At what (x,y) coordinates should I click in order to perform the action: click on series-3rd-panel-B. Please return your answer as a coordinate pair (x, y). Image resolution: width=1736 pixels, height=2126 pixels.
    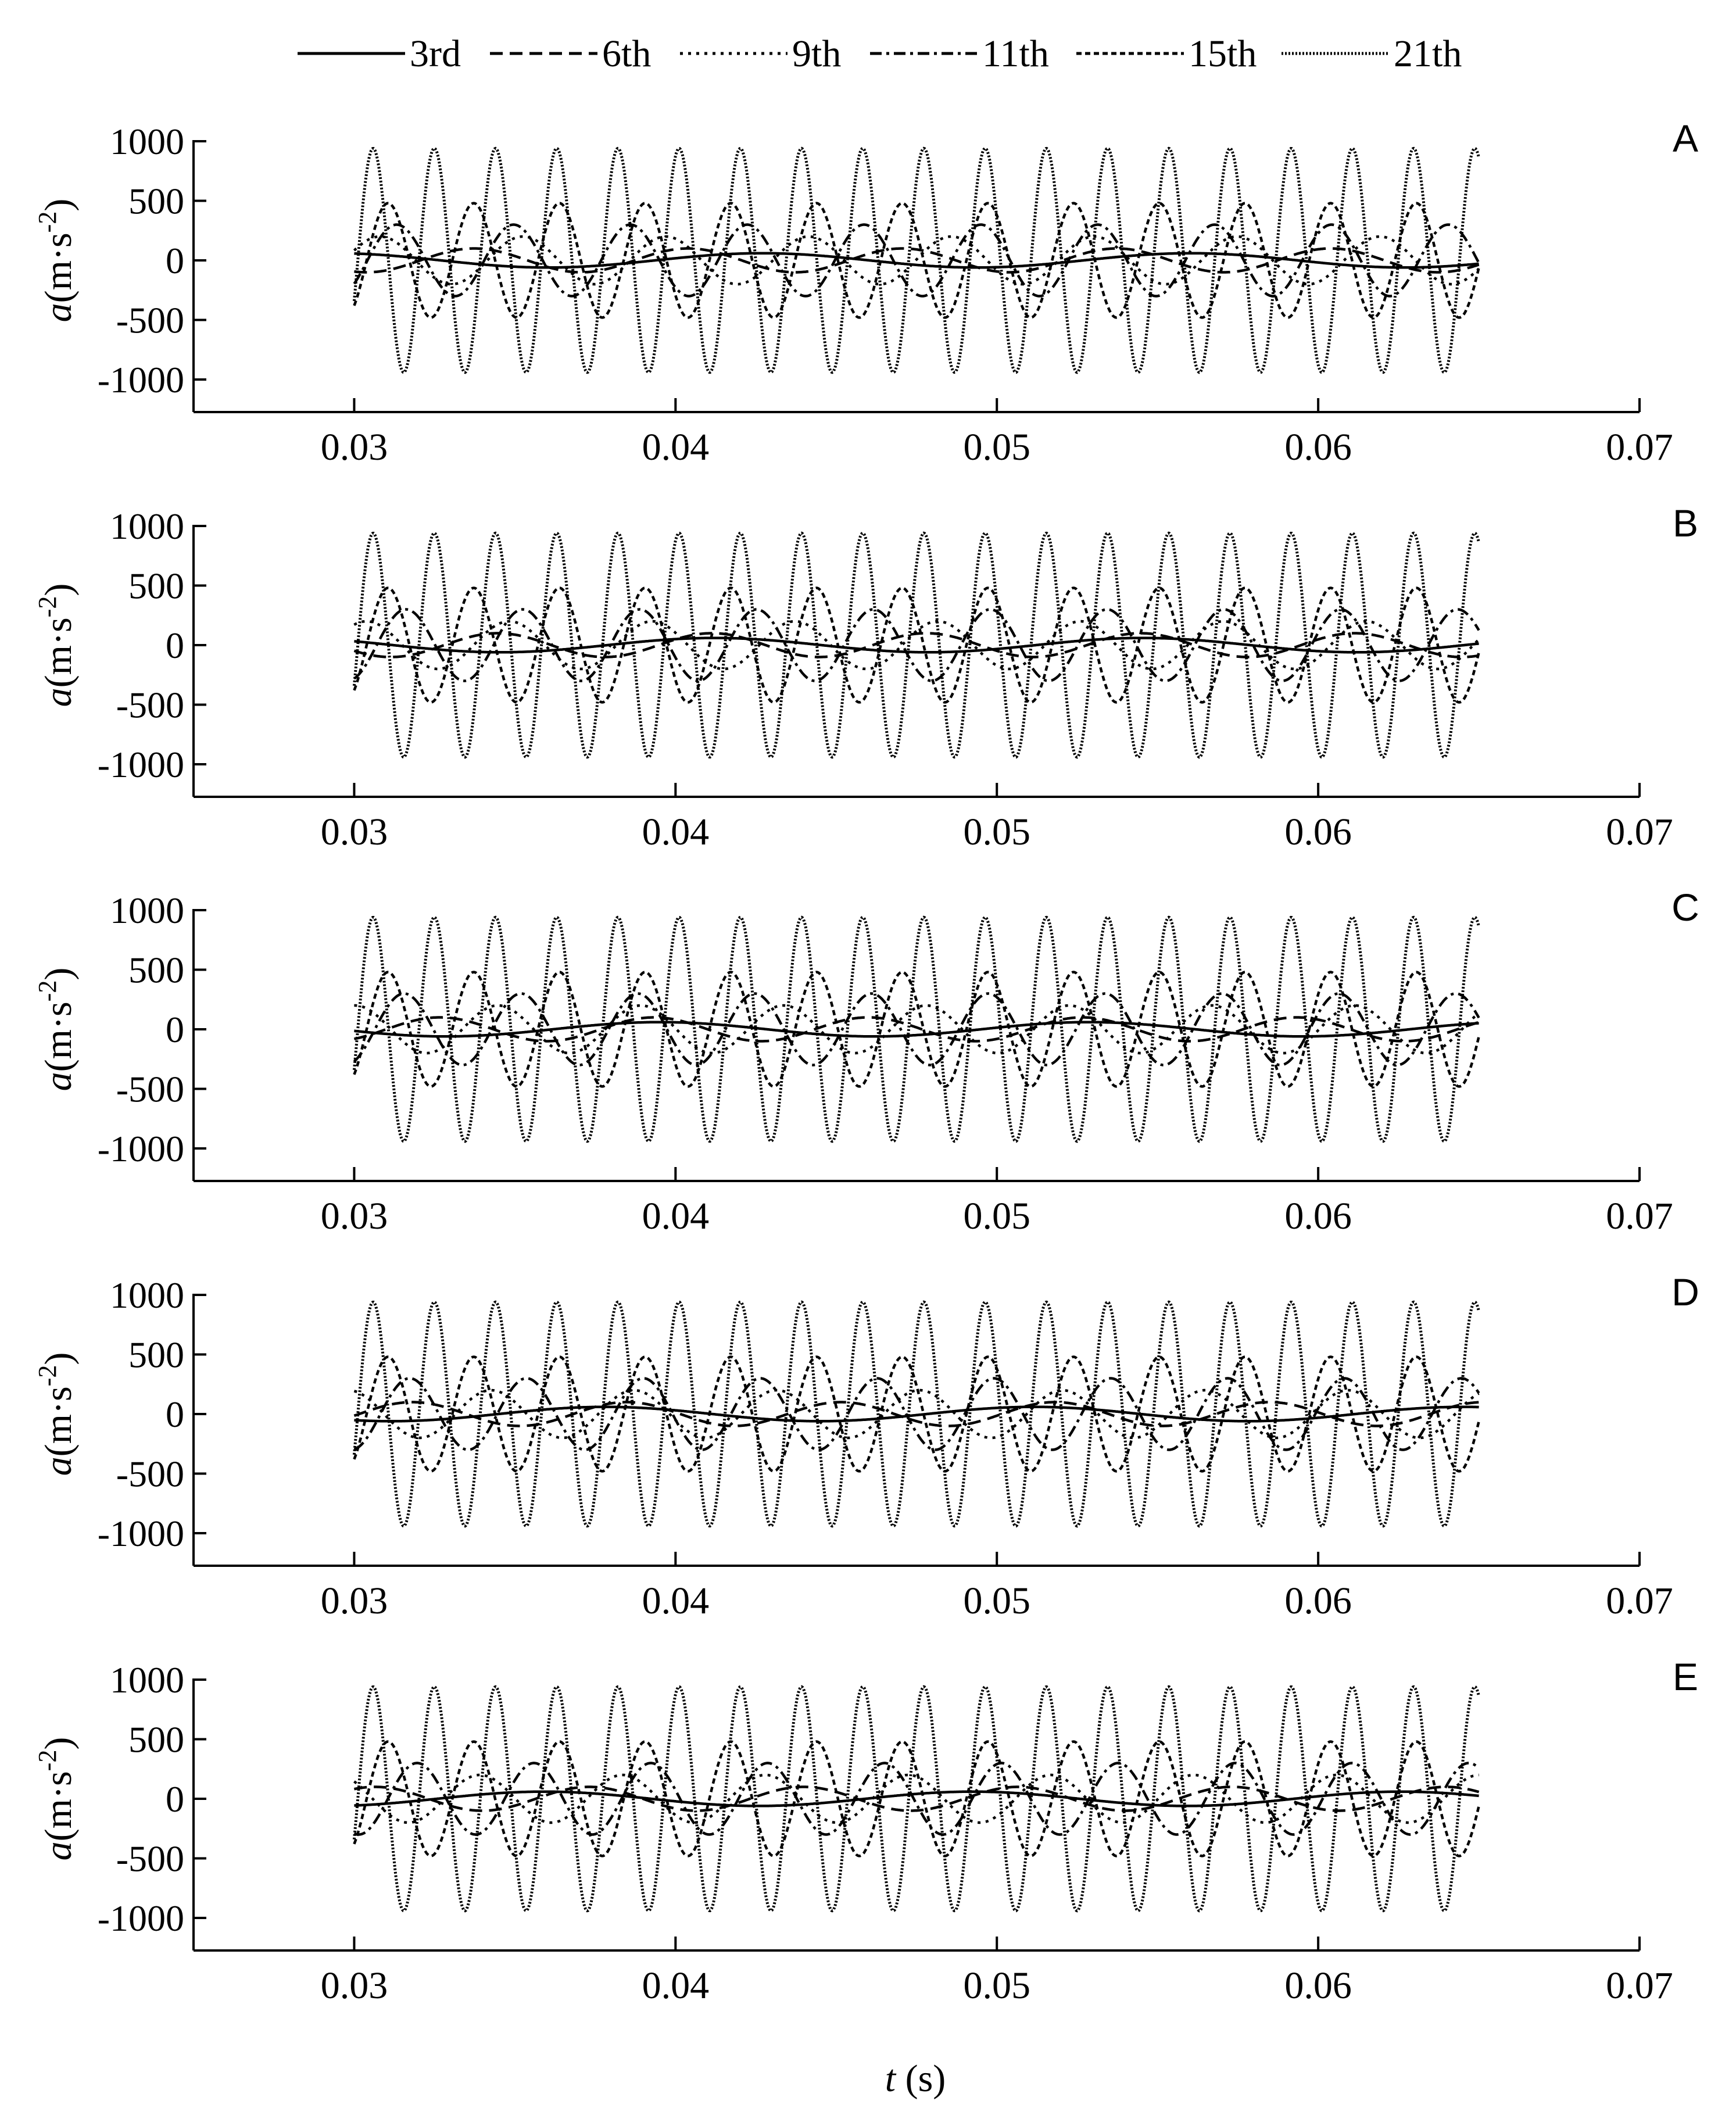
    Looking at the image, I should click on (916, 645).